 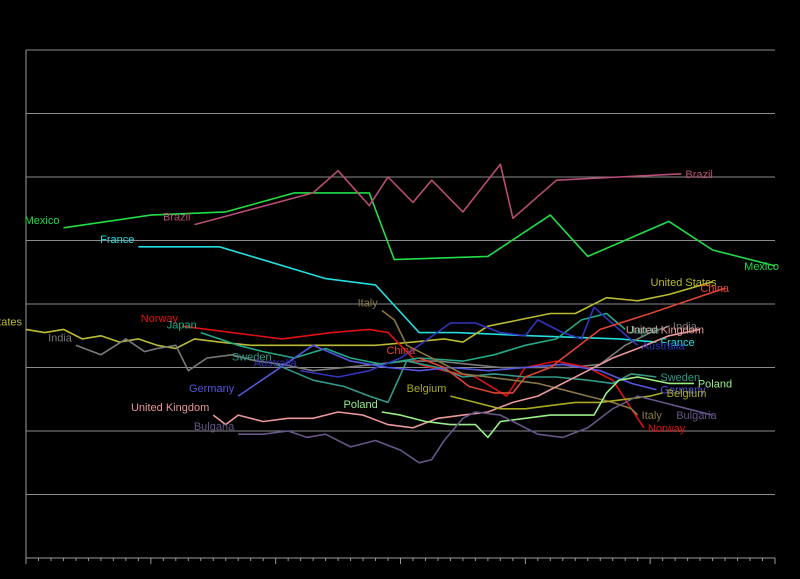 I want to click on series-line-united-states, so click(x=369, y=315).